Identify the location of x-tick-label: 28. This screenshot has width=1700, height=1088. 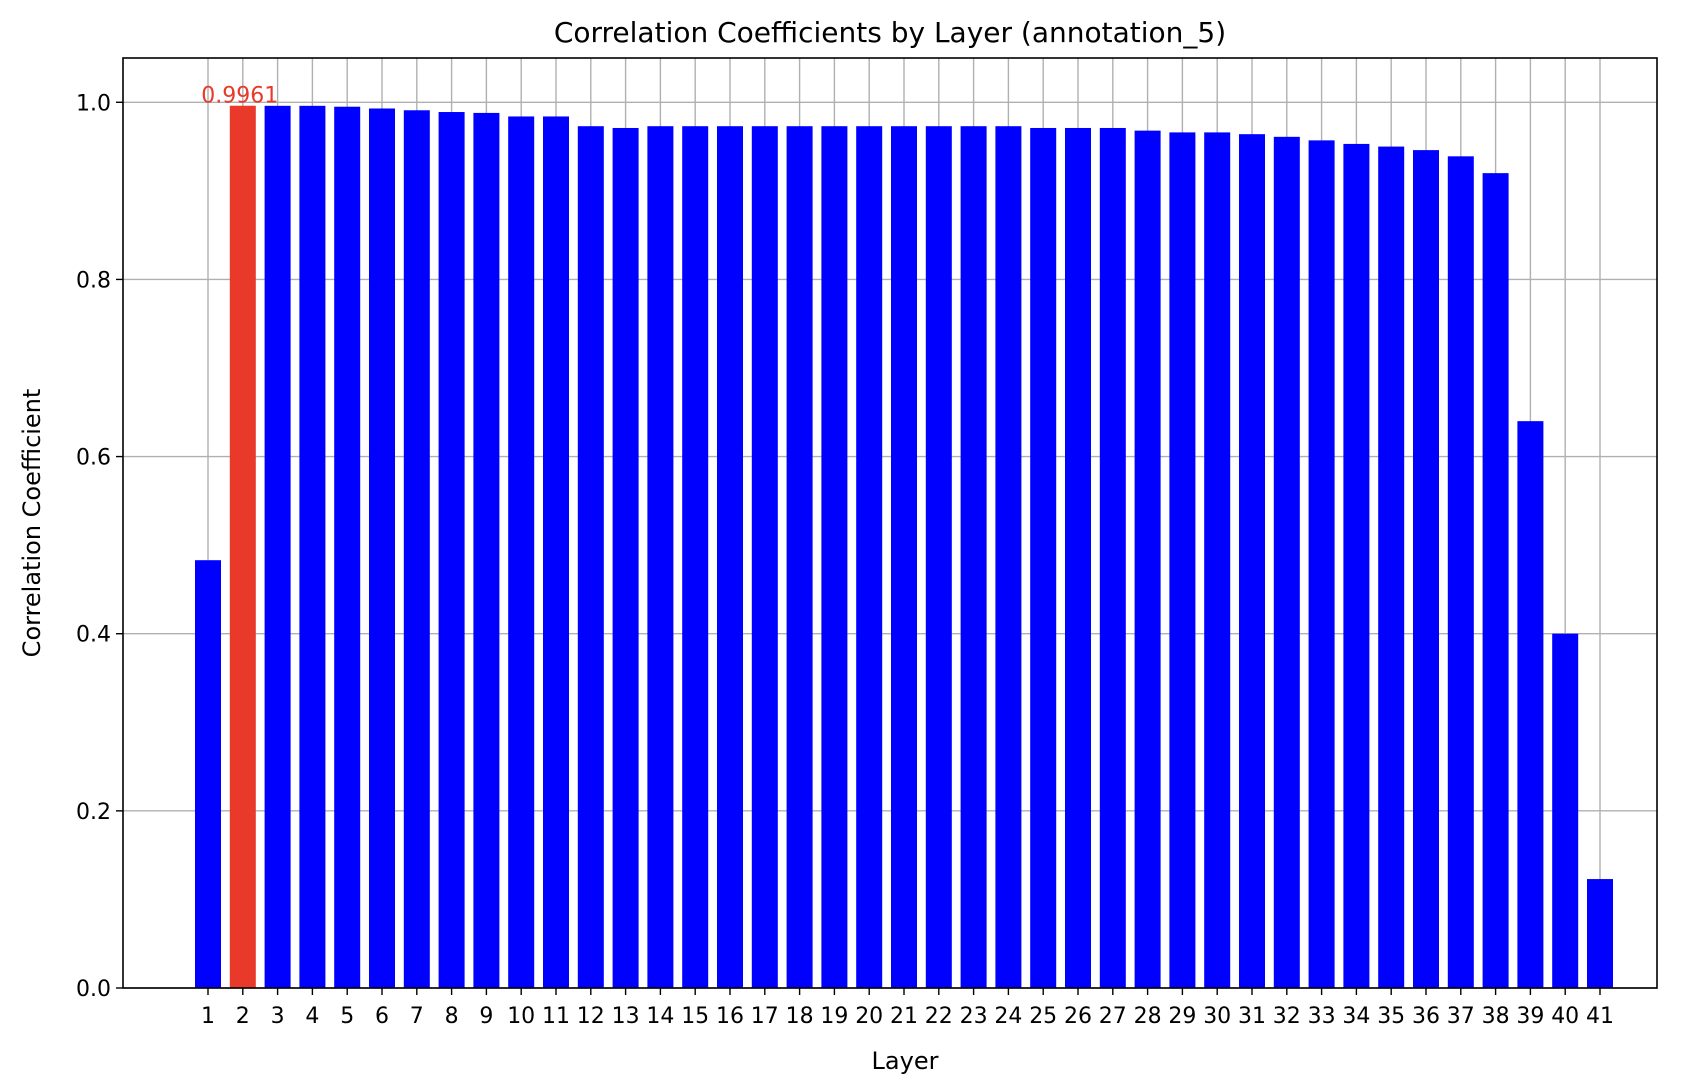
(1148, 1016).